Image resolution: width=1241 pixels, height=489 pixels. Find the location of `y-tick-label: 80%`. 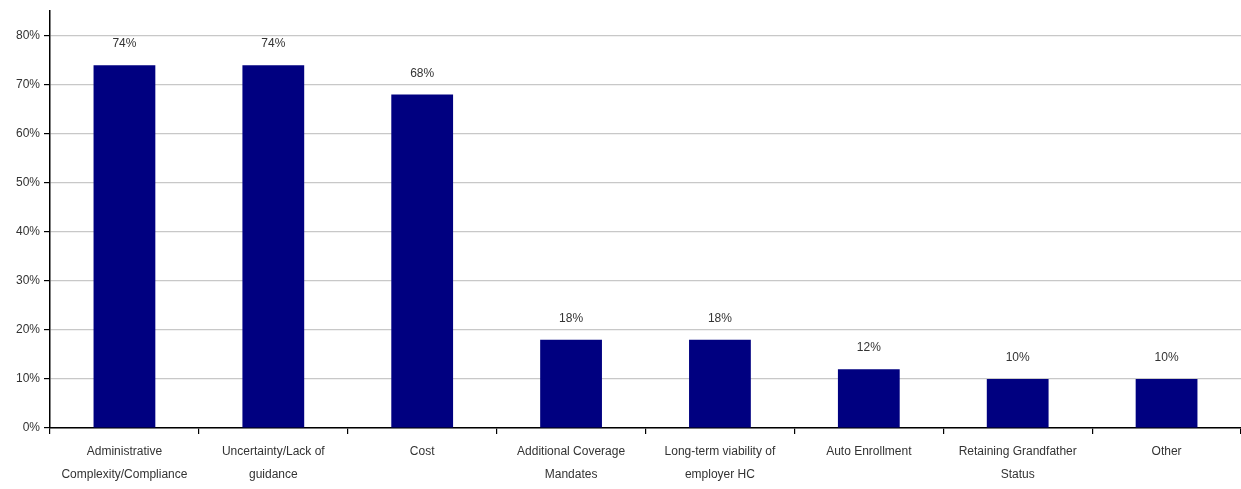

y-tick-label: 80% is located at coordinates (28, 35).